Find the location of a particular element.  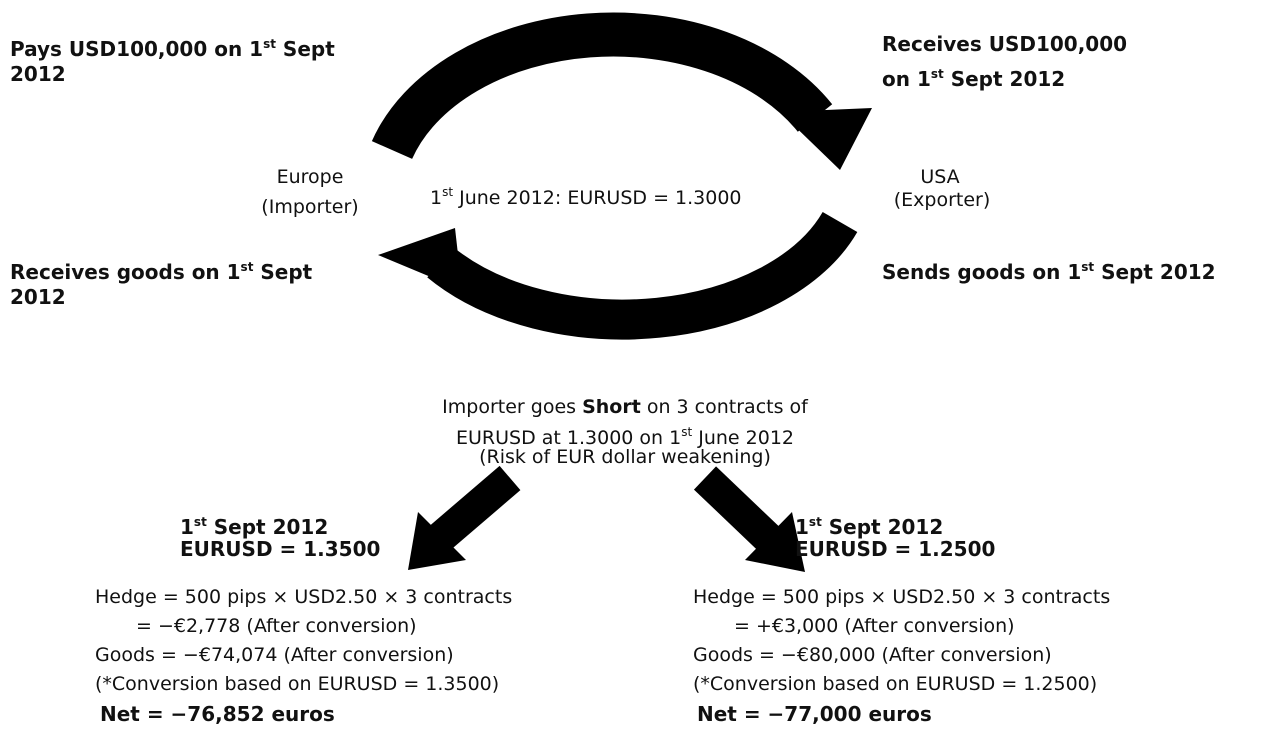

node-label: (Importer) is located at coordinates (310, 207).